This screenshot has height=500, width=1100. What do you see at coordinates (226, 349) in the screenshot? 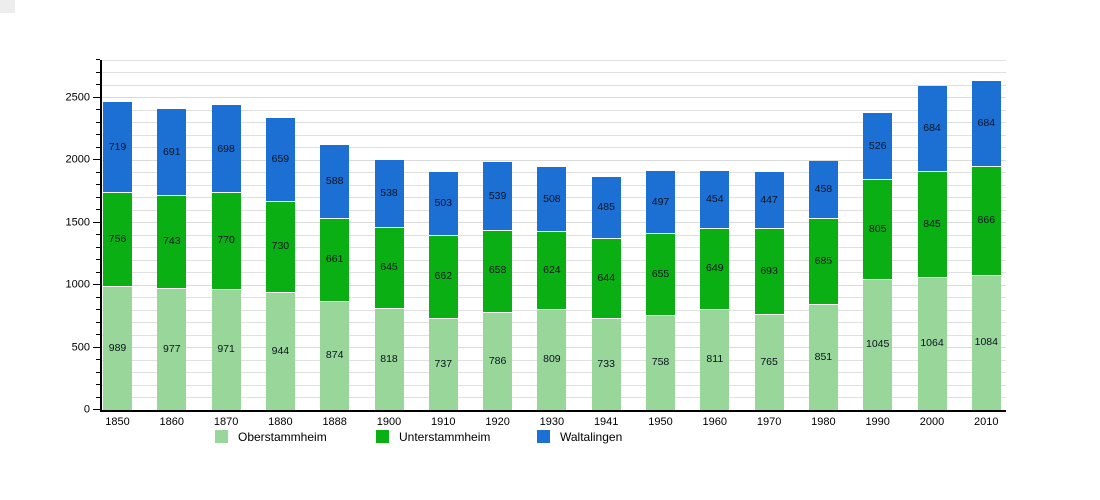
I see `bar-segment-oberstammheim: 971` at bounding box center [226, 349].